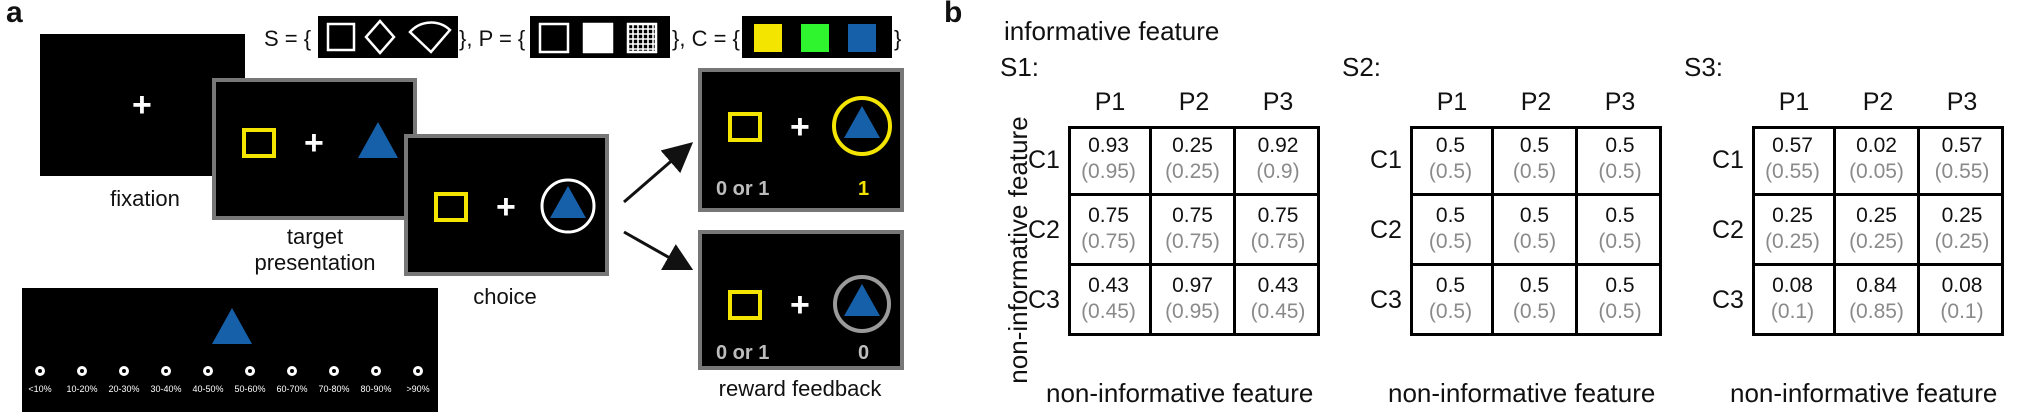  Describe the element at coordinates (1110, 161) in the screenshot. I see `grid-cell: 0.93 (0.95)` at that location.